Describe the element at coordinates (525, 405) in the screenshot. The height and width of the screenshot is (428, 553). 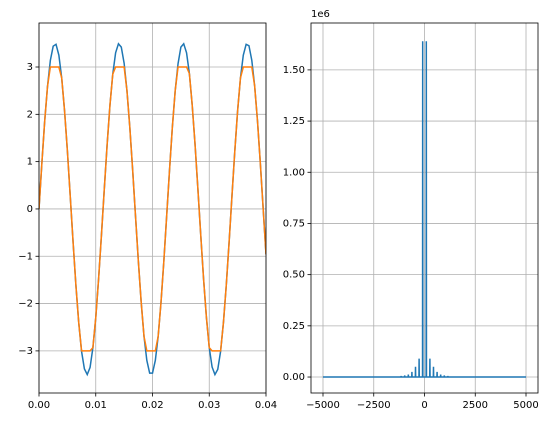
I see `x-tick-label: 5000` at that location.